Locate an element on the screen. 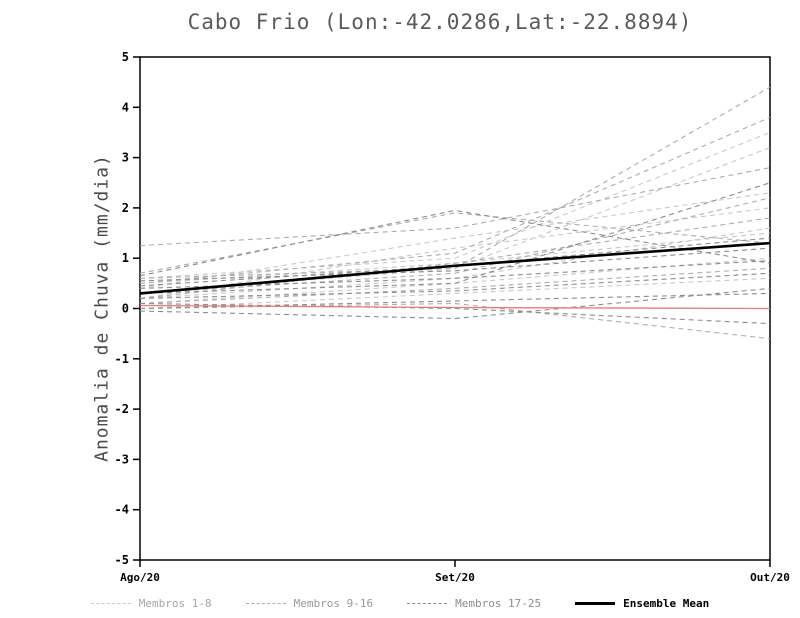 The image size is (800, 618). y-tick-label: 3 is located at coordinates (125, 158).